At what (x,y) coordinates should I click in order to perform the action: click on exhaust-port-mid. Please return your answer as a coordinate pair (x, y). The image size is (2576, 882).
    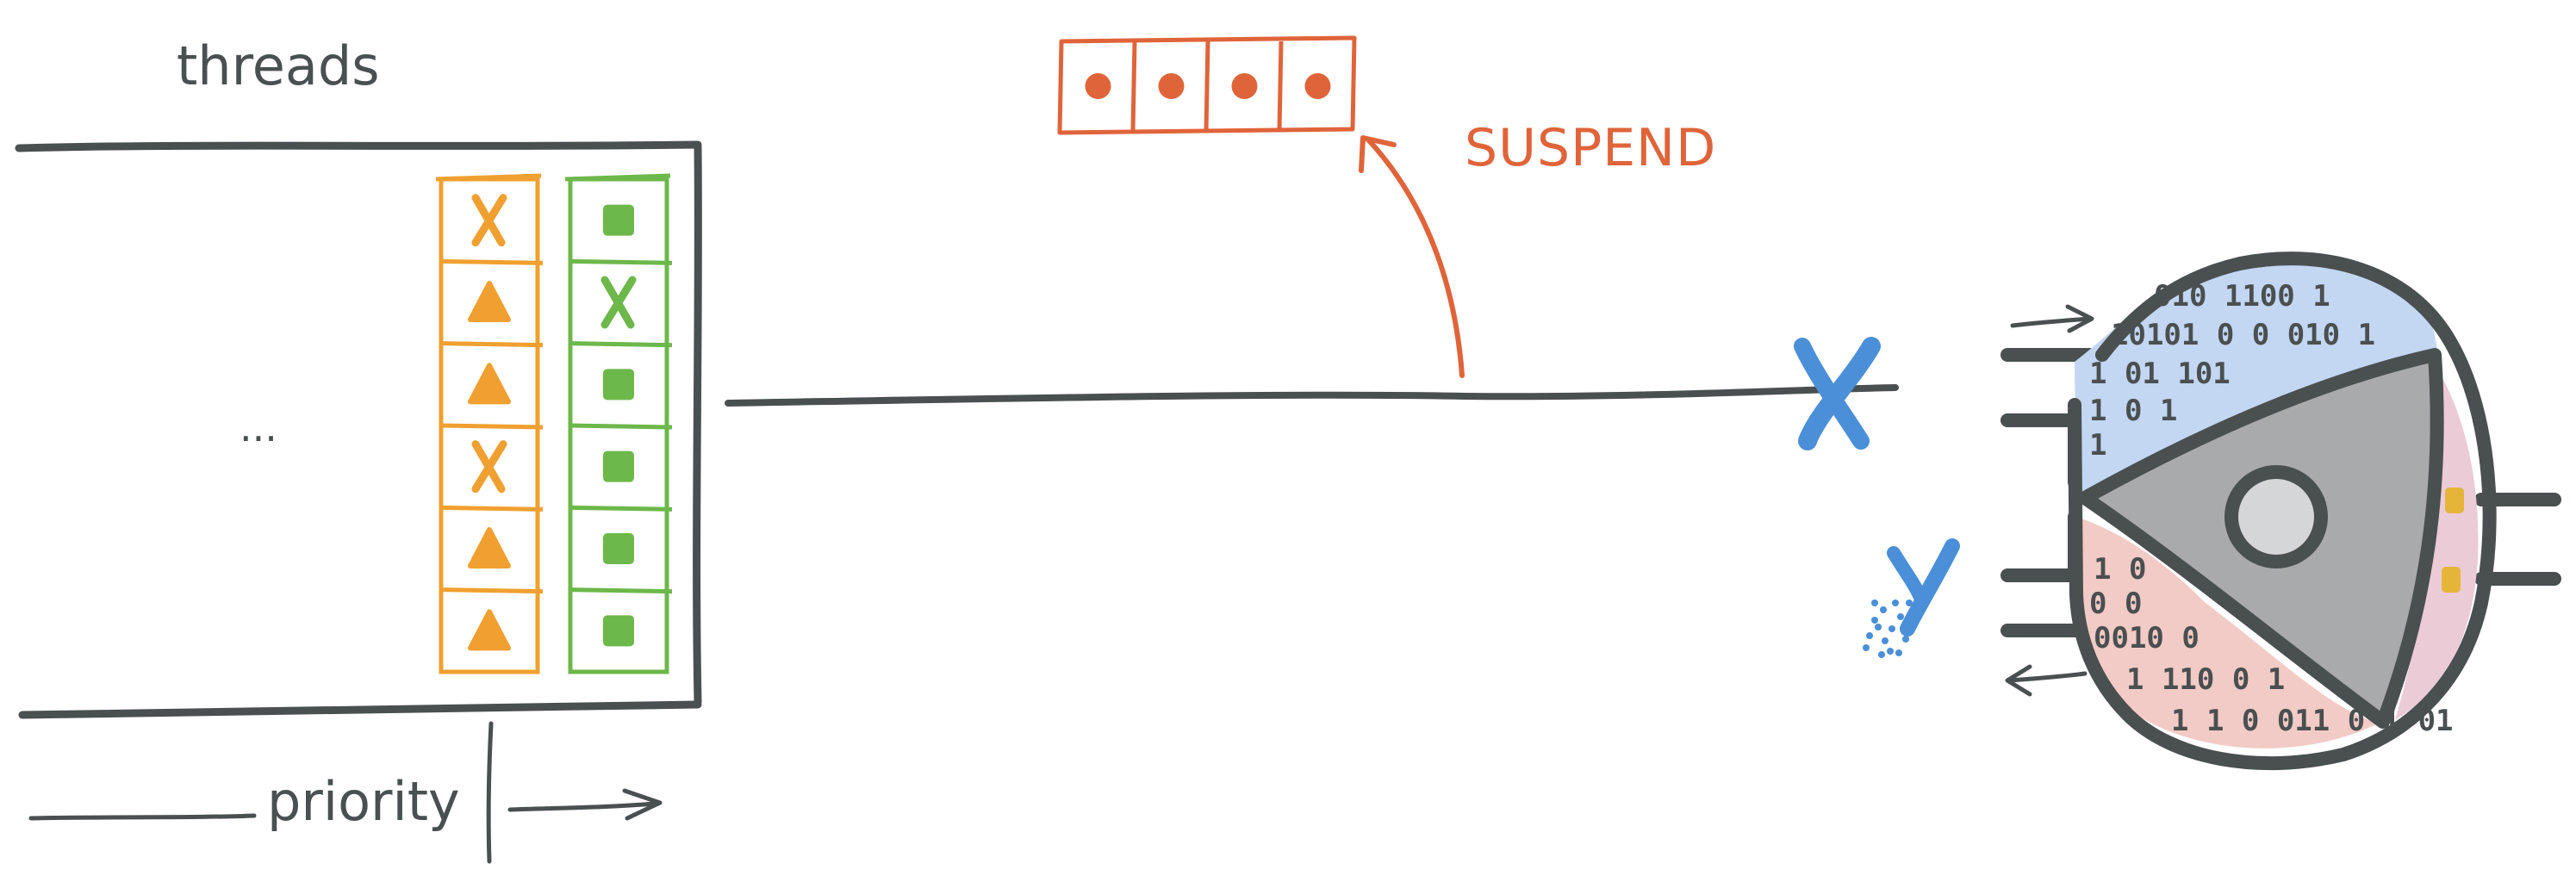
    Looking at the image, I should click on (2040, 546).